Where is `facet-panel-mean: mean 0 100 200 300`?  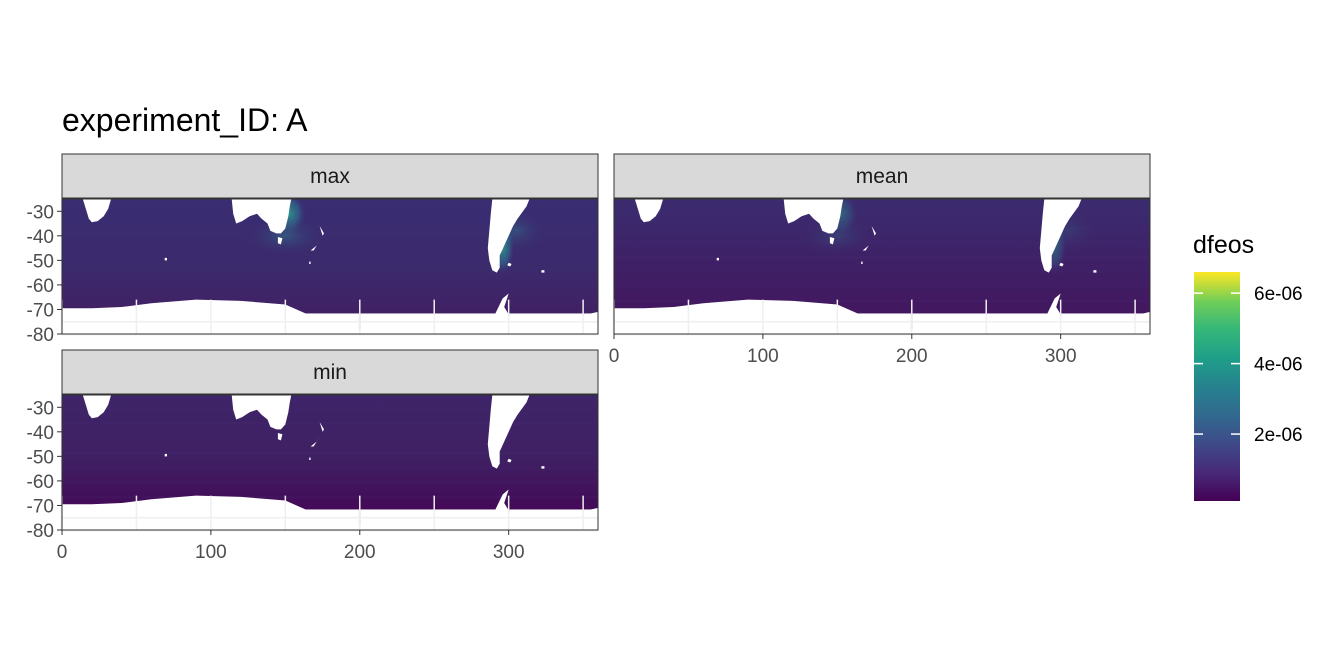
facet-panel-mean: mean 0 100 200 300 is located at coordinates (880, 260).